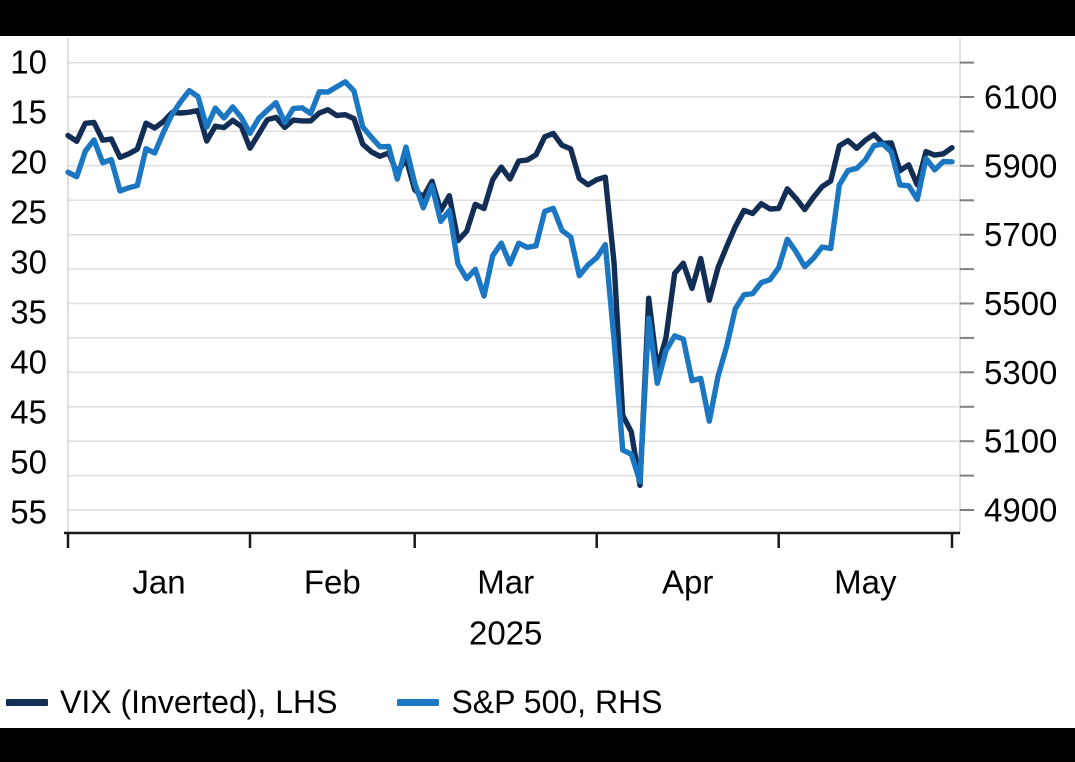 Image resolution: width=1075 pixels, height=762 pixels. I want to click on sp500-swatch, so click(418, 702).